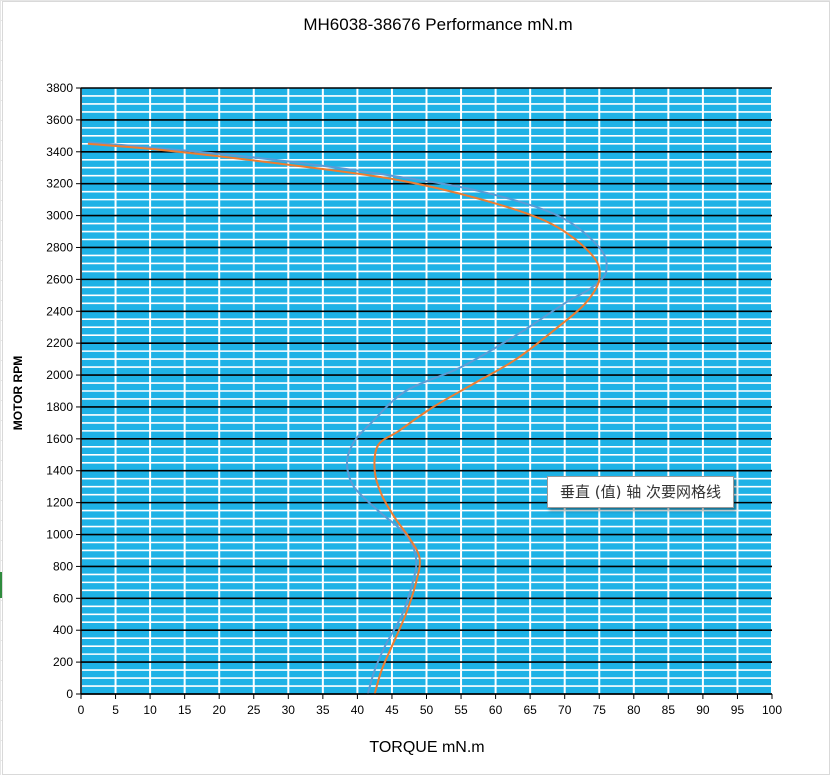  What do you see at coordinates (254, 710) in the screenshot?
I see `x-tick-label: 25` at bounding box center [254, 710].